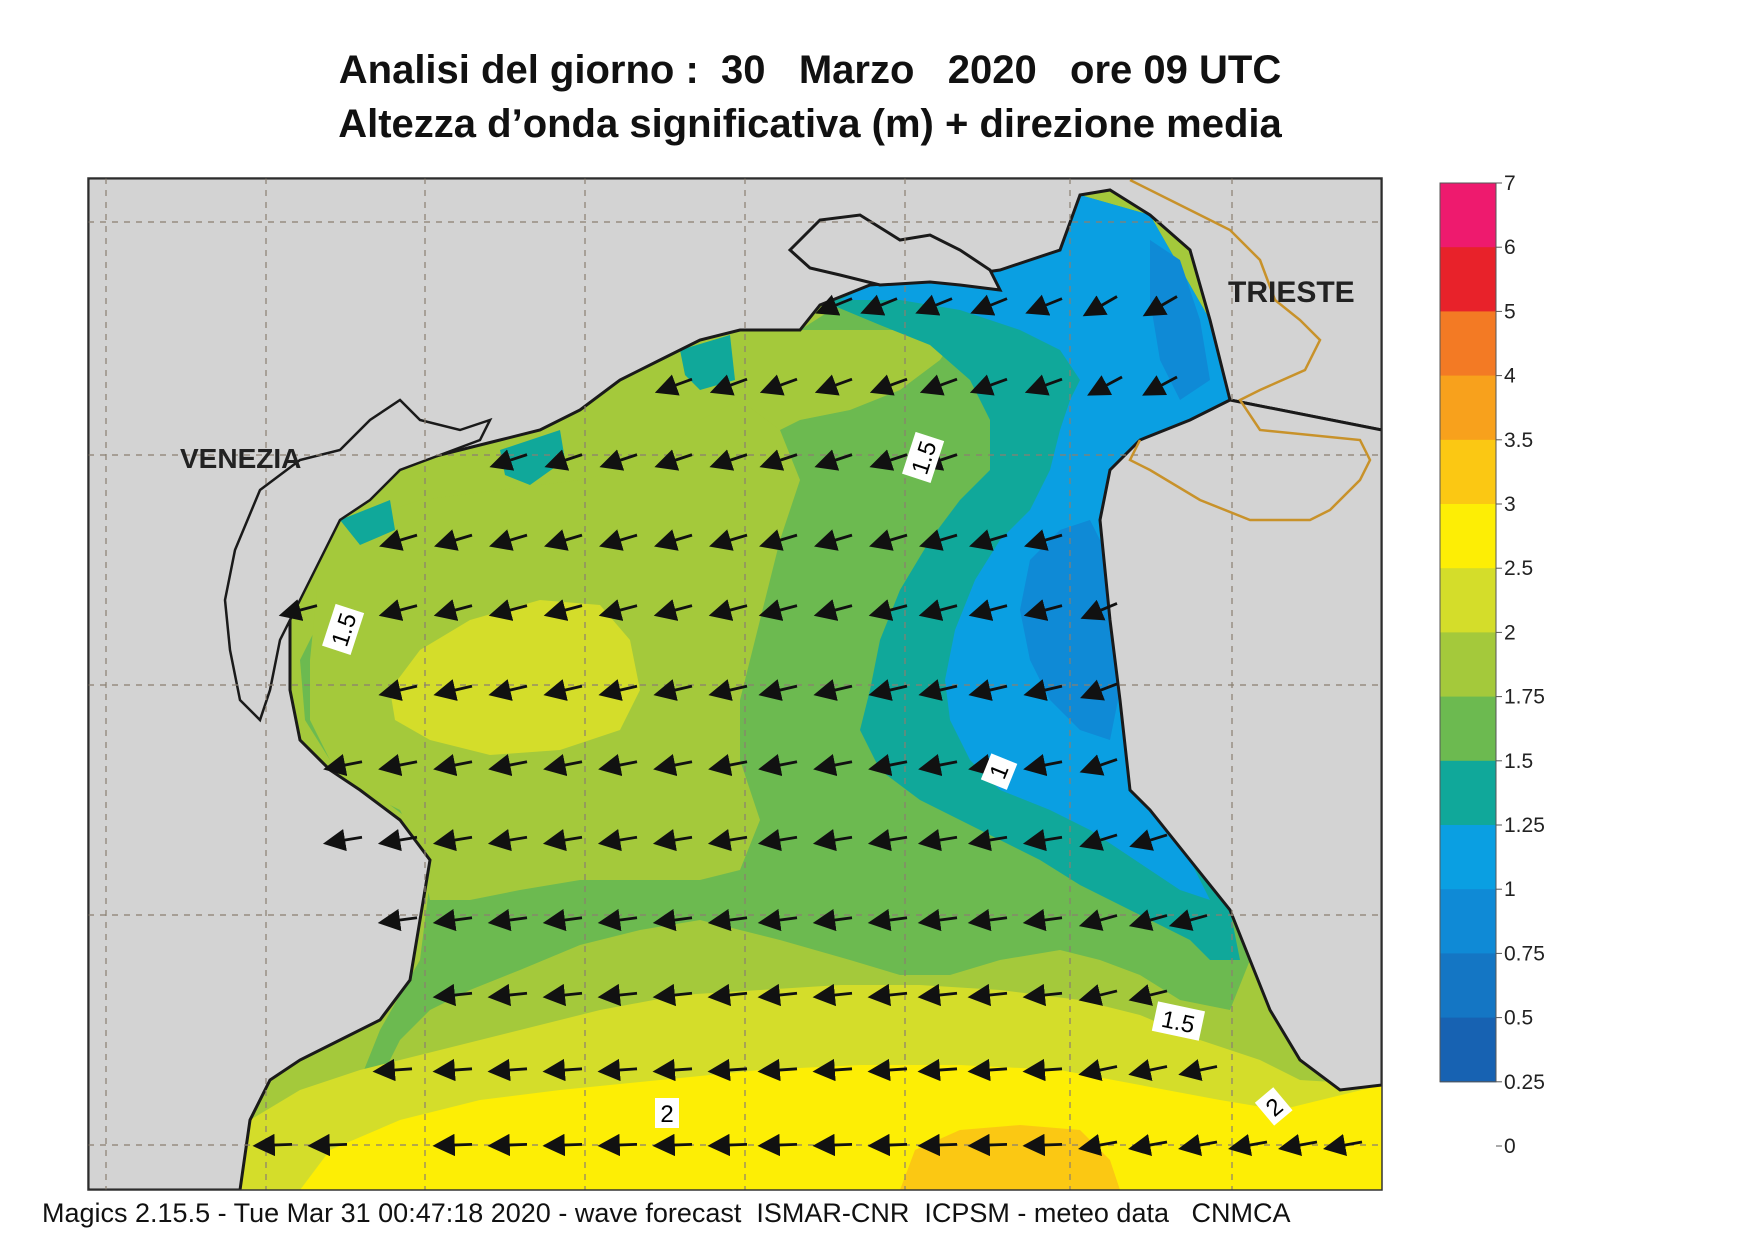 This screenshot has height=1242, width=1755. I want to click on colorbar-tick-label: 2.5, so click(1518, 568).